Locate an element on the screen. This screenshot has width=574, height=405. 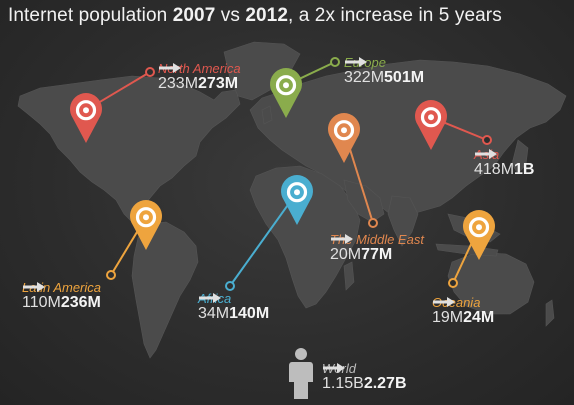
label-europe: Europe322M501M is located at coordinates (384, 71).